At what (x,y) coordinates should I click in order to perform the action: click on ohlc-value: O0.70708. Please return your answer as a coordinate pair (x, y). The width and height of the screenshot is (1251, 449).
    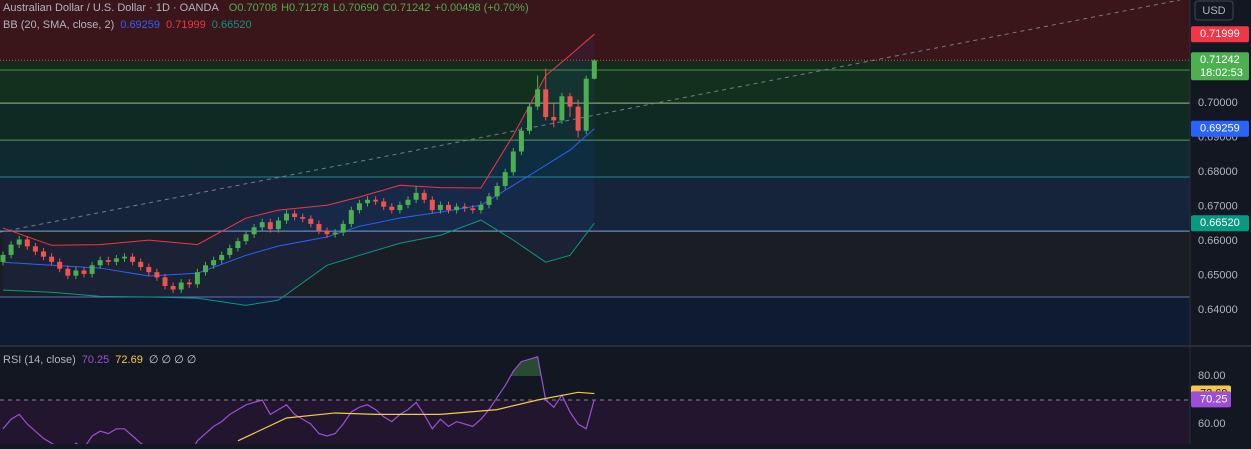
    Looking at the image, I should click on (253, 8).